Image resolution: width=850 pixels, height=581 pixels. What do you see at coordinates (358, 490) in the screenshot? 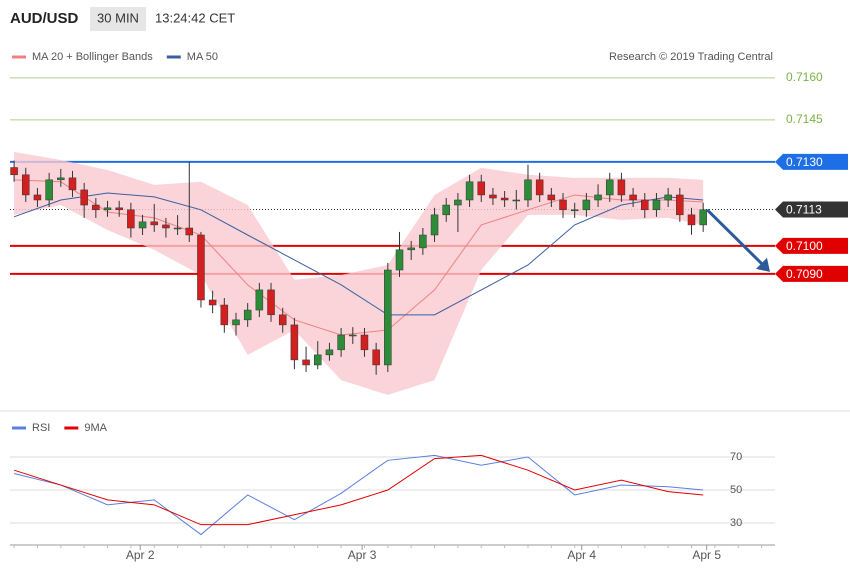
I see `indicator-line` at bounding box center [358, 490].